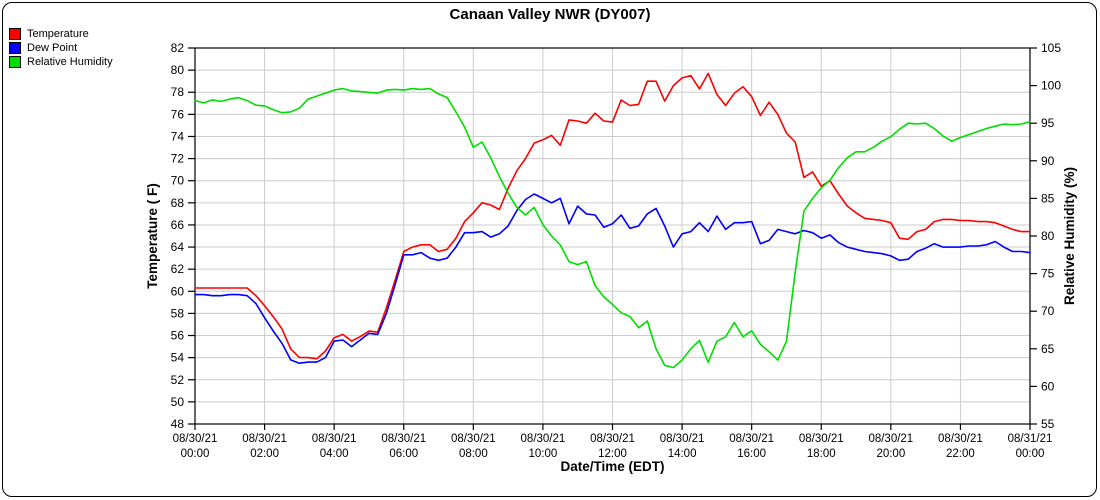  What do you see at coordinates (195, 446) in the screenshot?
I see `x-tick-label: 08/30/21 00:00` at bounding box center [195, 446].